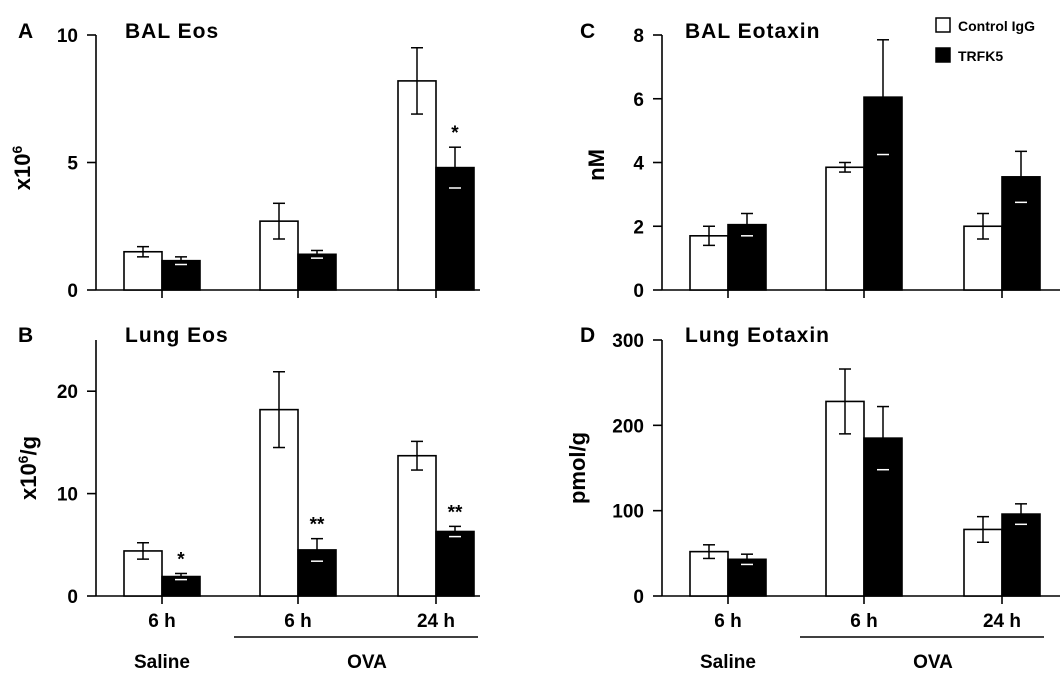 The width and height of the screenshot is (1064, 673). I want to click on y-axis-label-base: nM, so click(596, 165).